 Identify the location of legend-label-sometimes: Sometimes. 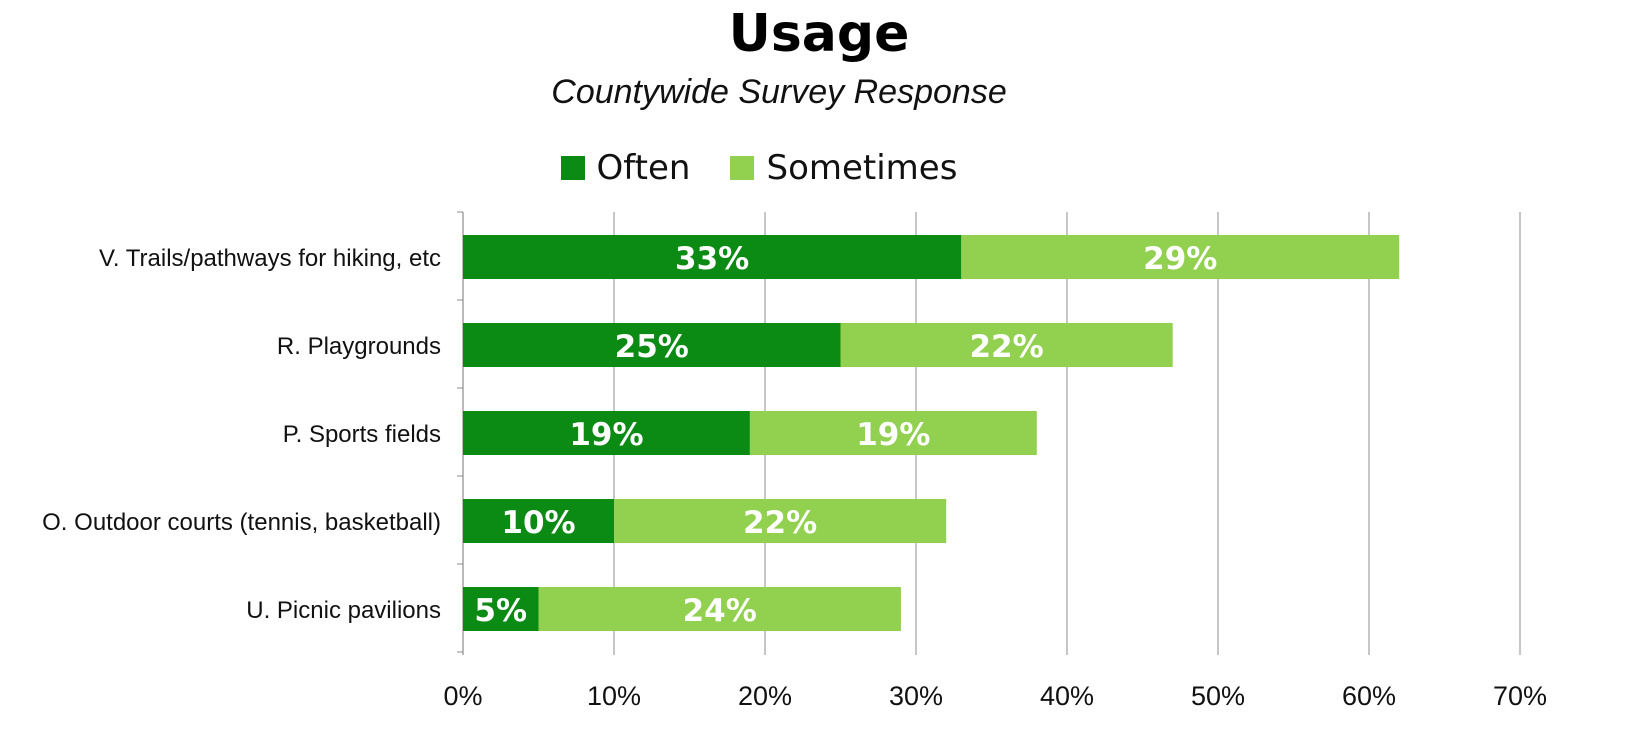
(862, 168).